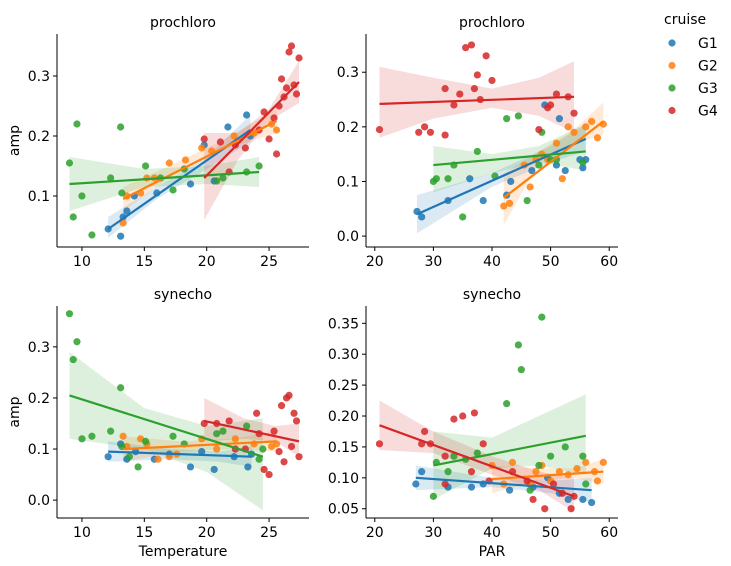 This screenshot has width=731, height=566. I want to click on fit-line-g2, so click(200, 445).